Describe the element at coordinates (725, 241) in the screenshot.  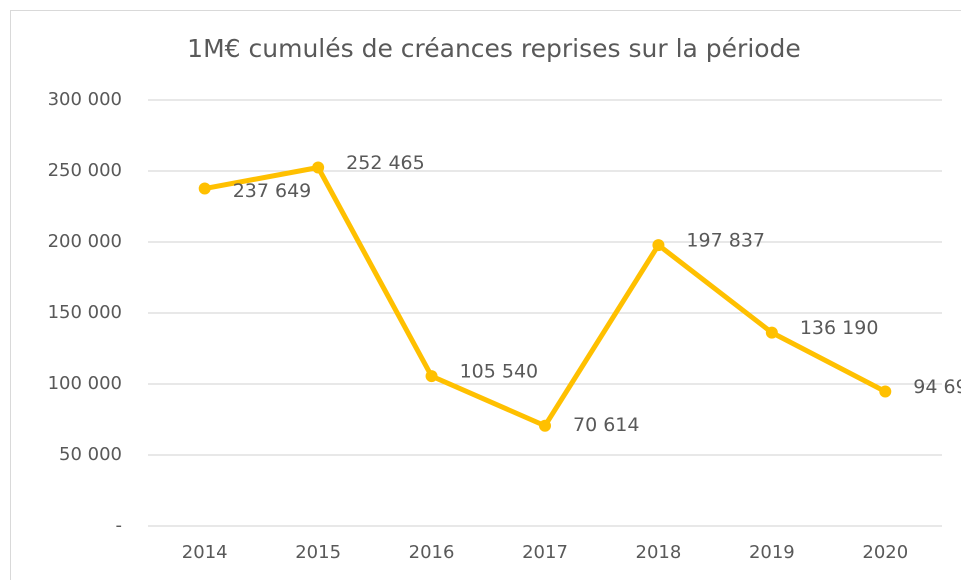
I see `data-label: 197 837` at that location.